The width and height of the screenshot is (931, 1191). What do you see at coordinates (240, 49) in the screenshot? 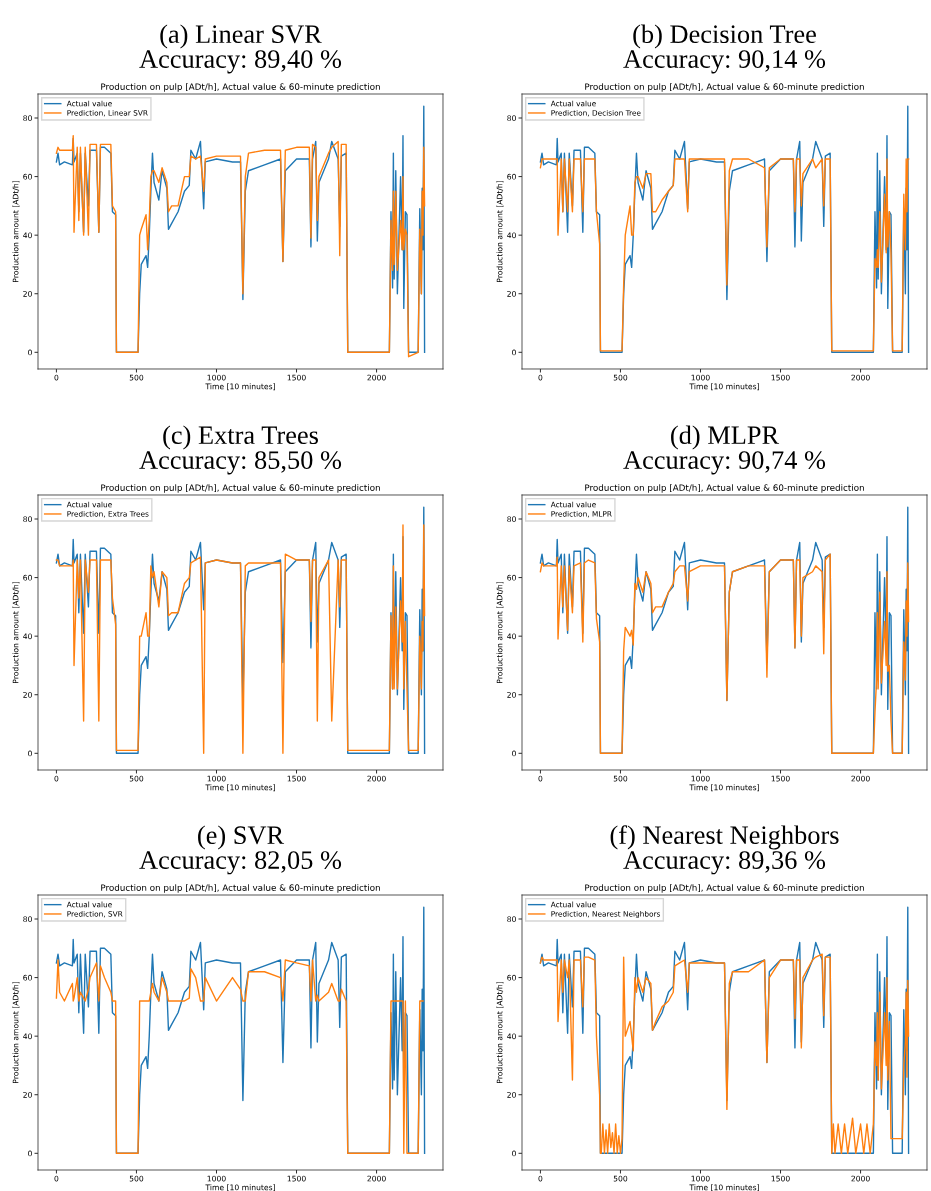
I see `chart-title: (a) Linear SVR Accuracy: 89,40 %` at bounding box center [240, 49].